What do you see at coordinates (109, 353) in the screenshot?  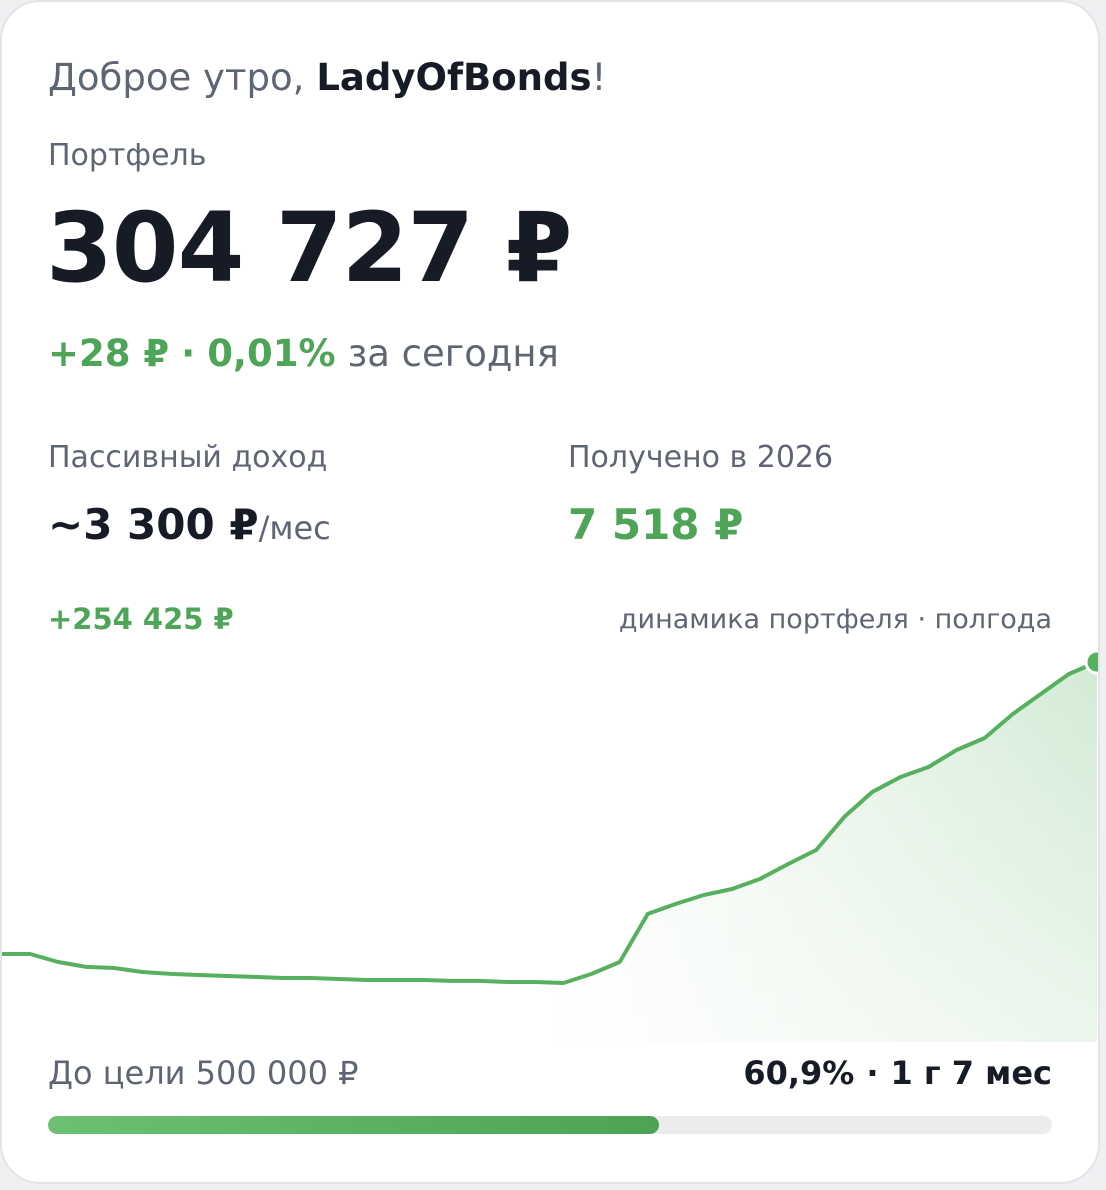 I see `change-amount: +28 ₽` at bounding box center [109, 353].